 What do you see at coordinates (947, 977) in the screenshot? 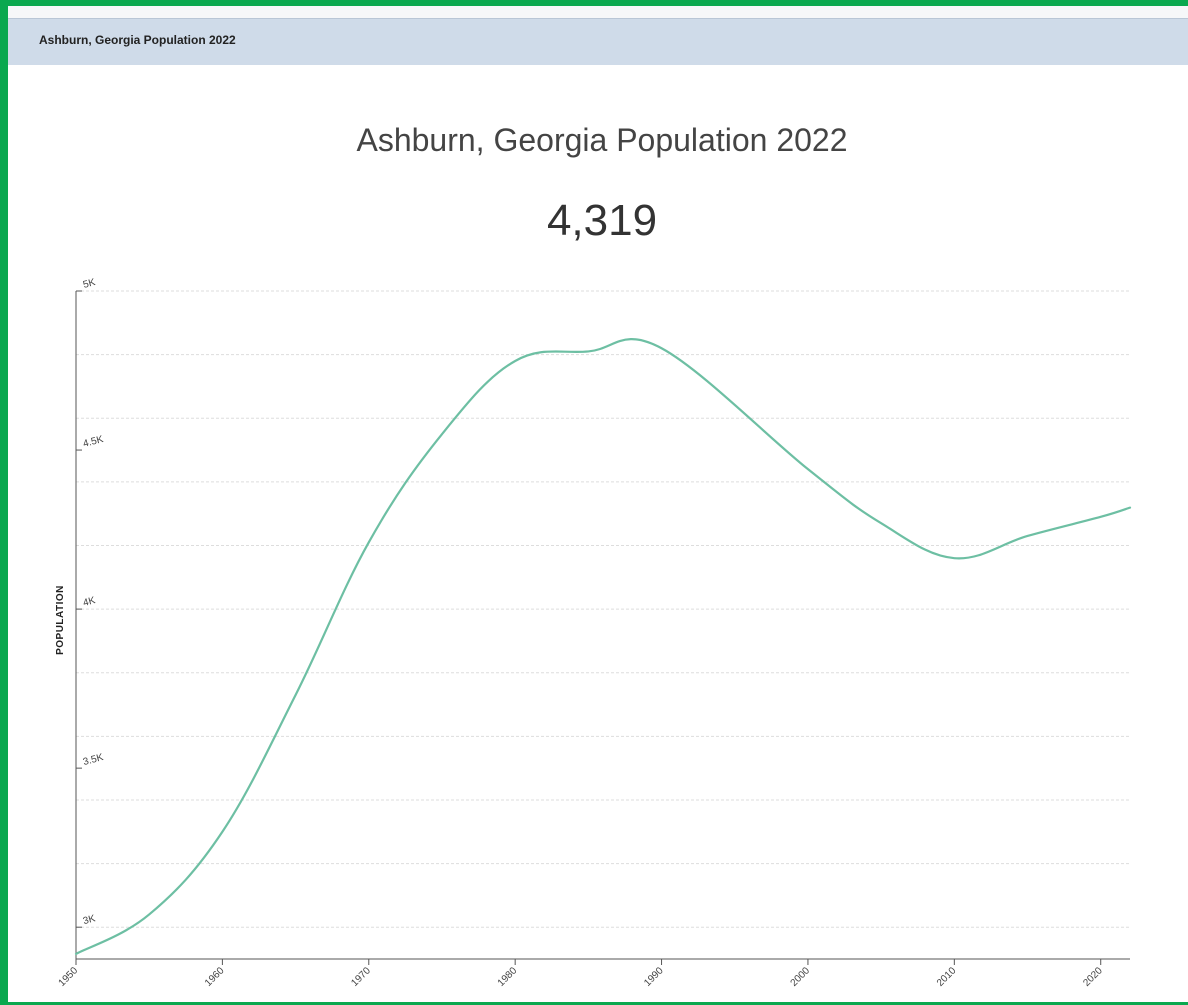
I see `x-tick-label: 2010` at bounding box center [947, 977].